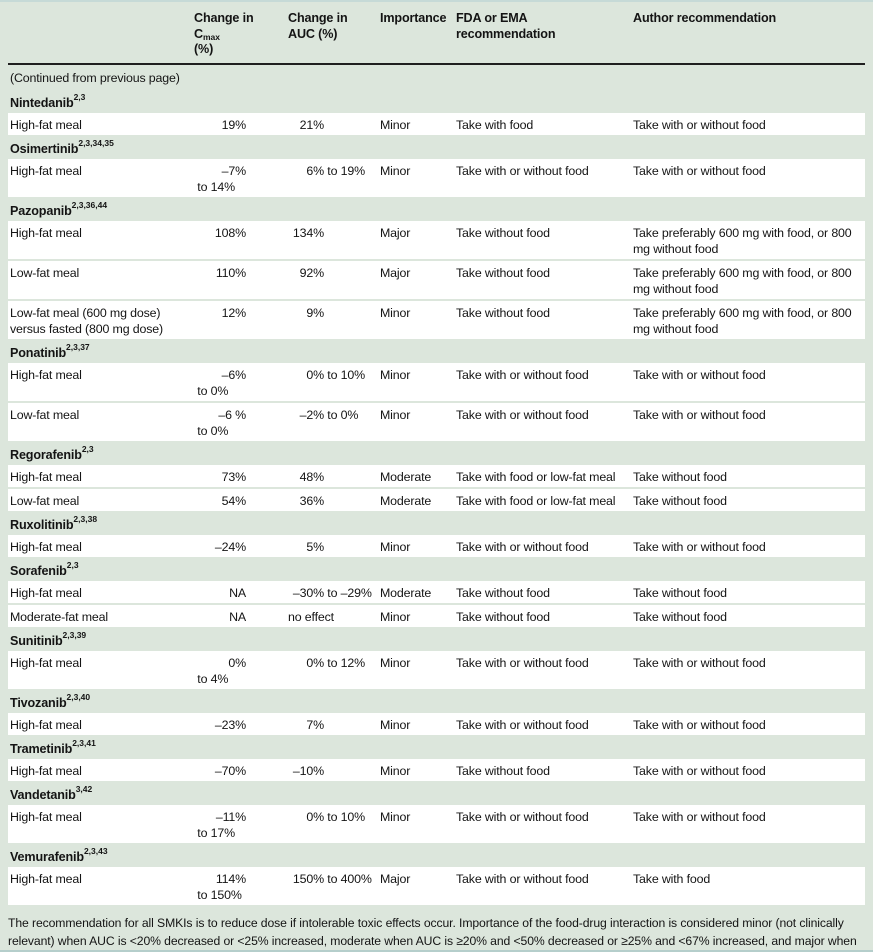 Image resolution: width=873 pixels, height=952 pixels. I want to click on cell-auc-change: 36%, so click(334, 501).